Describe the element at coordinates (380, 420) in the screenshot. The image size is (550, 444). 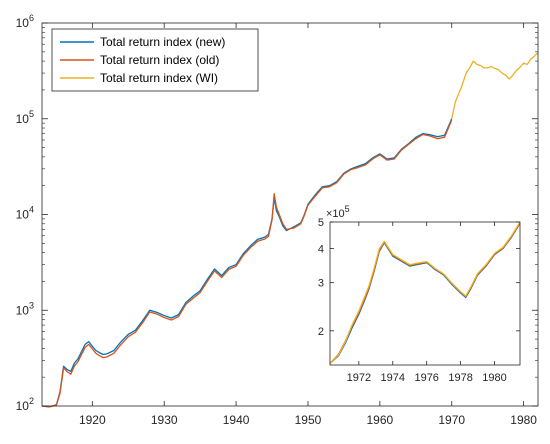
I see `main-x-tick-label: 1960` at that location.